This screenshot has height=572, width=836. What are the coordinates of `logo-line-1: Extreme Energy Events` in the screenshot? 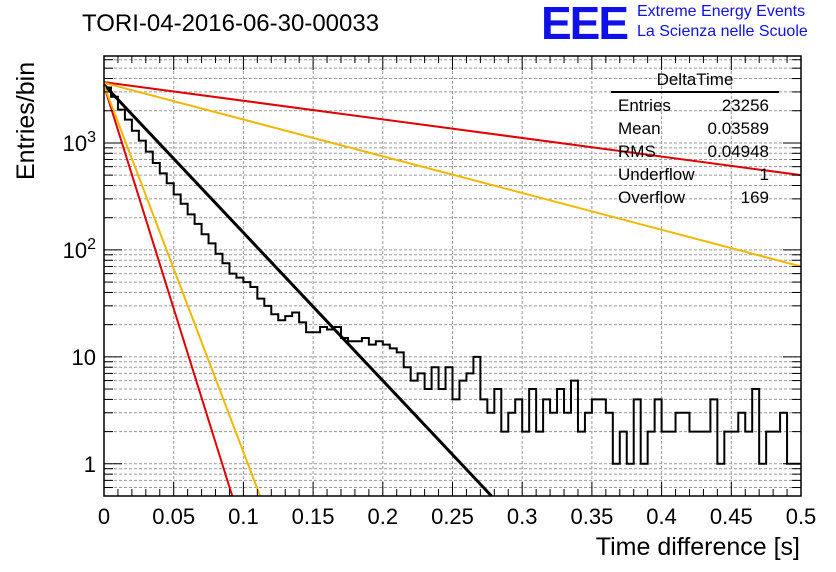 It's located at (721, 11).